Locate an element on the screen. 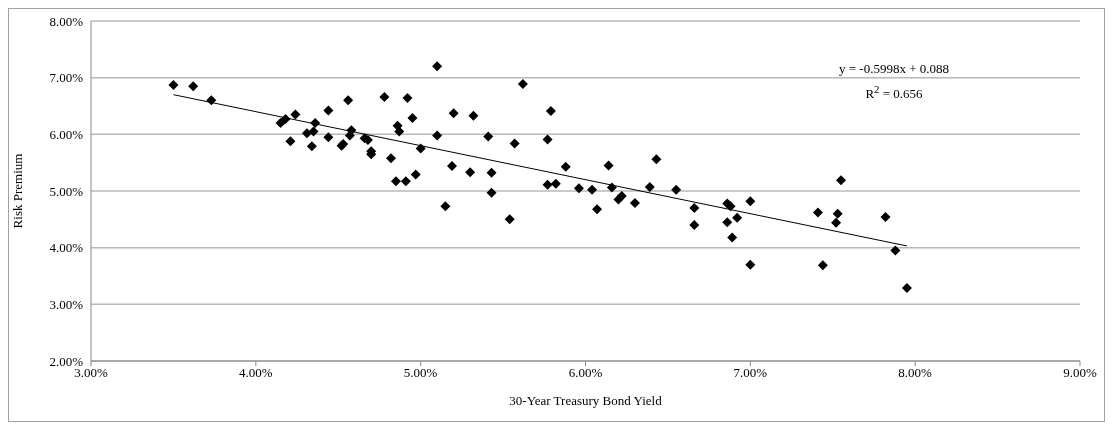 This screenshot has width=1113, height=430. annotation: y = -0.5998x + 0.088 is located at coordinates (894, 69).